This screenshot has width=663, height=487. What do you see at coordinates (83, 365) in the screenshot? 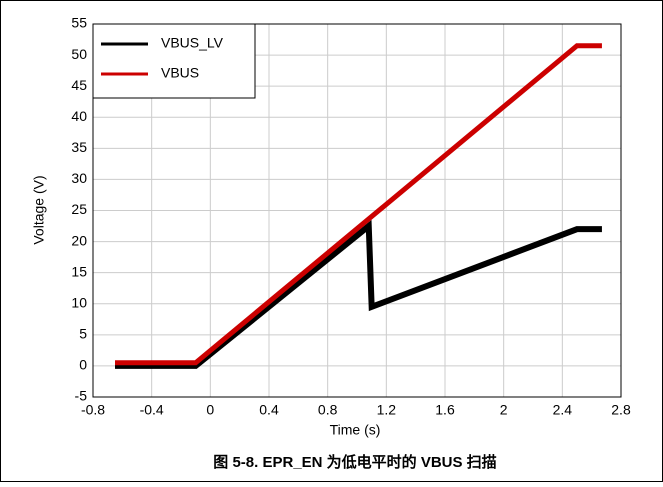
I see `y-tick-label: 0` at bounding box center [83, 365].